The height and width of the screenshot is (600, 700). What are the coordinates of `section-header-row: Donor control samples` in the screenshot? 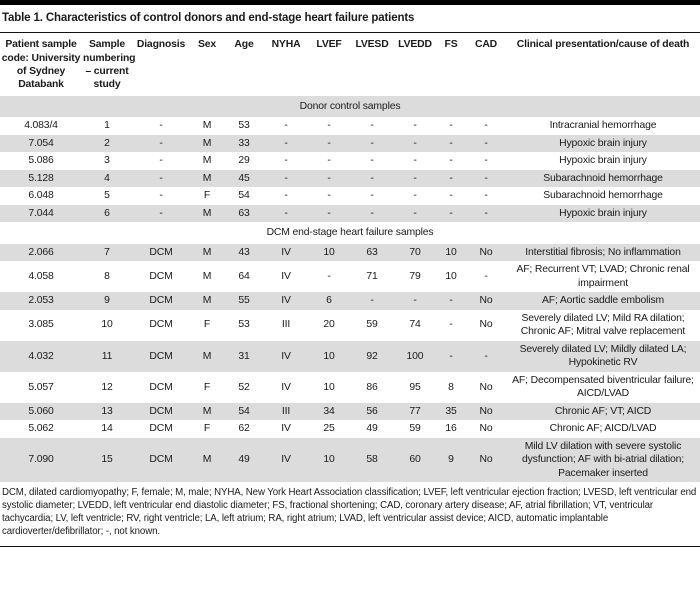 It's located at (350, 106).